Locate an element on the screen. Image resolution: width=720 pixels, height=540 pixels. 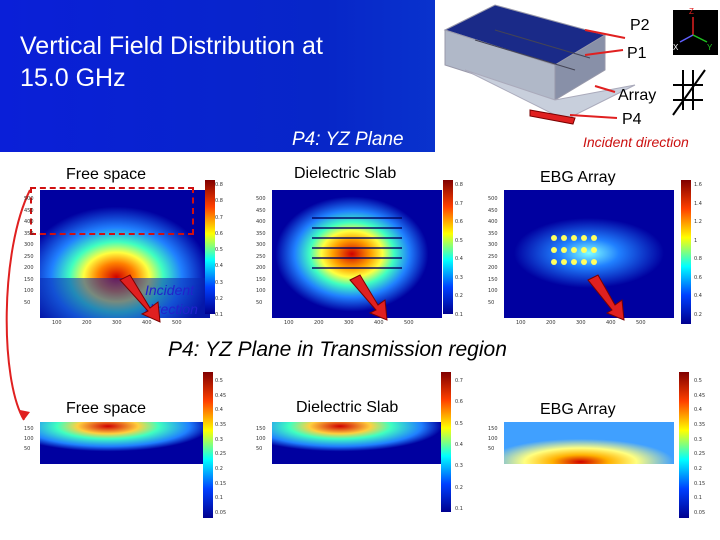
row1-colorbar-2-tick: 0.2 is located at coordinates (459, 296).